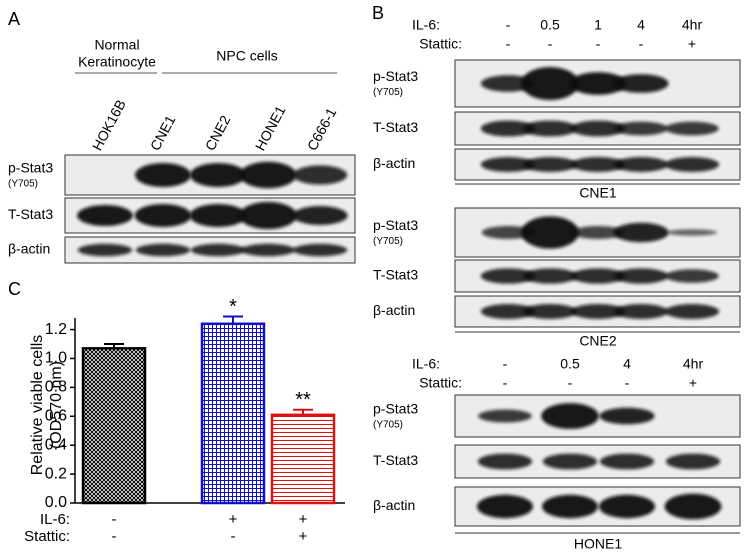 The width and height of the screenshot is (744, 554). I want to click on y-axis-label: (OD570 nm), so click(56, 405).